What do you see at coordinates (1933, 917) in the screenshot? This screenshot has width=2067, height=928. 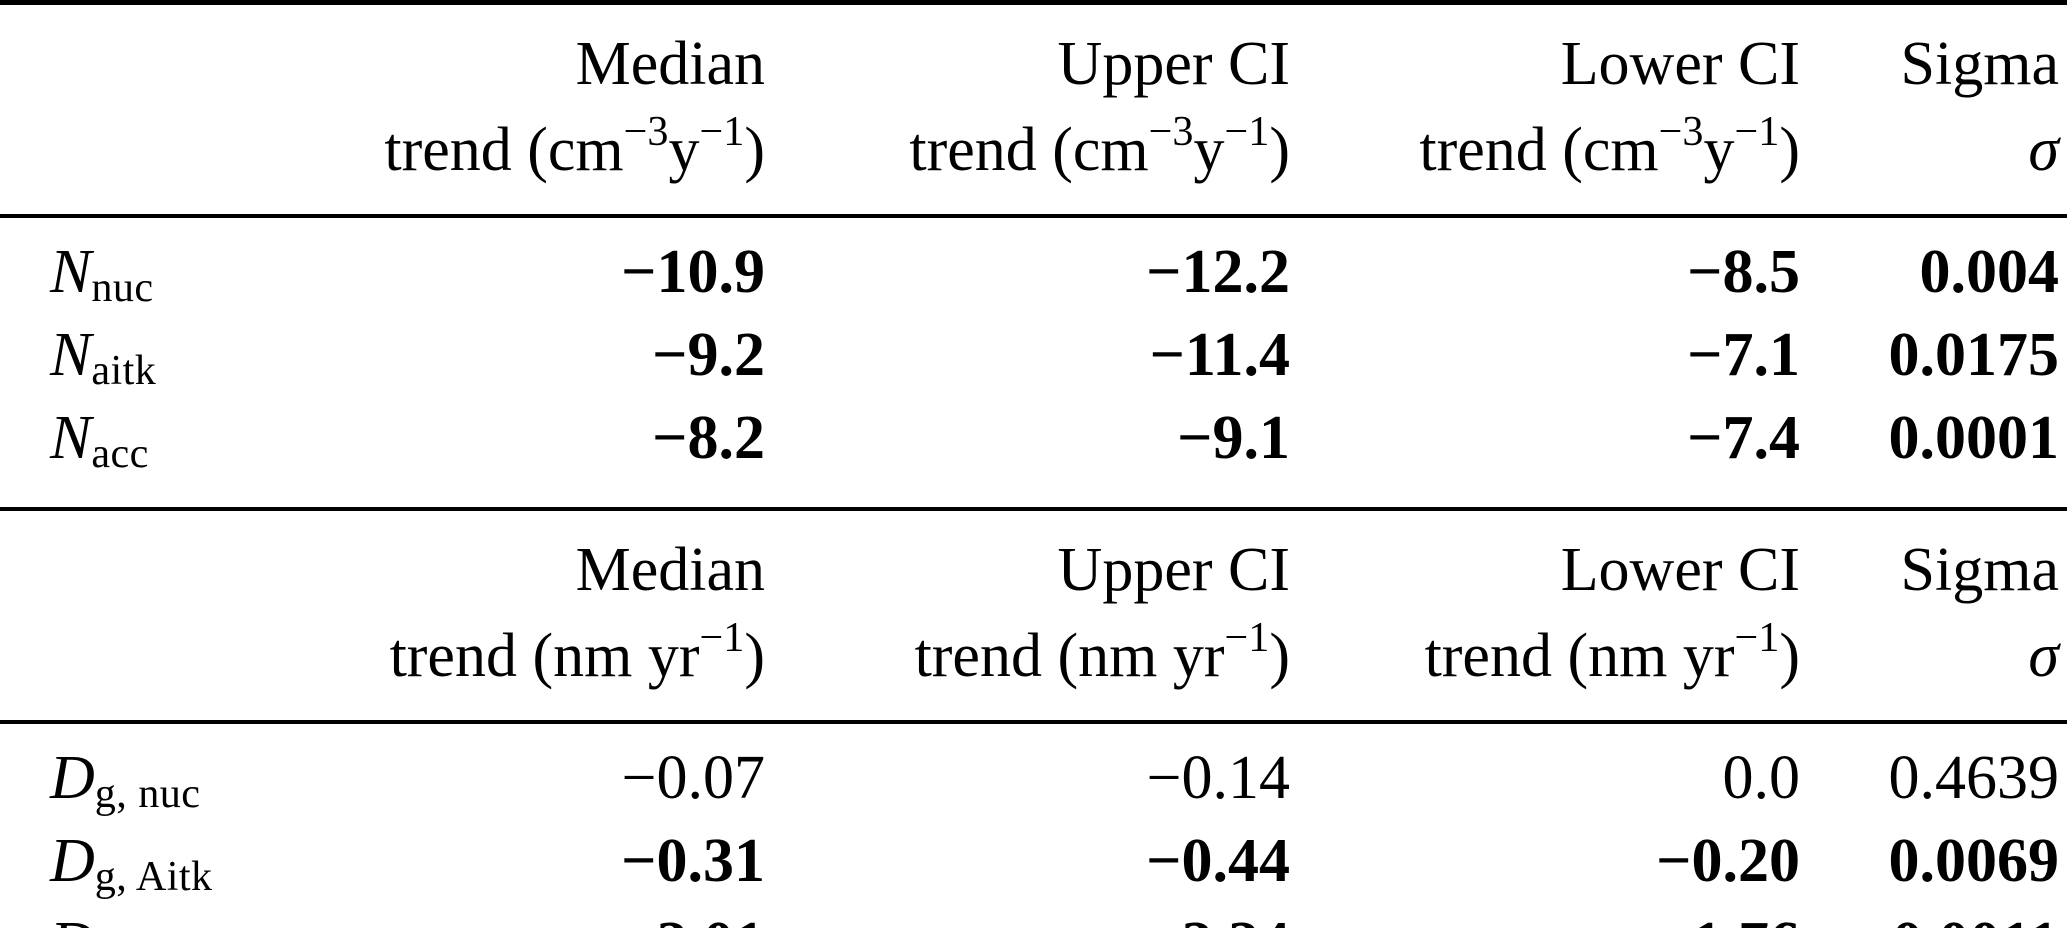 I see `cell-sigma: 0.0011` at bounding box center [1933, 917].